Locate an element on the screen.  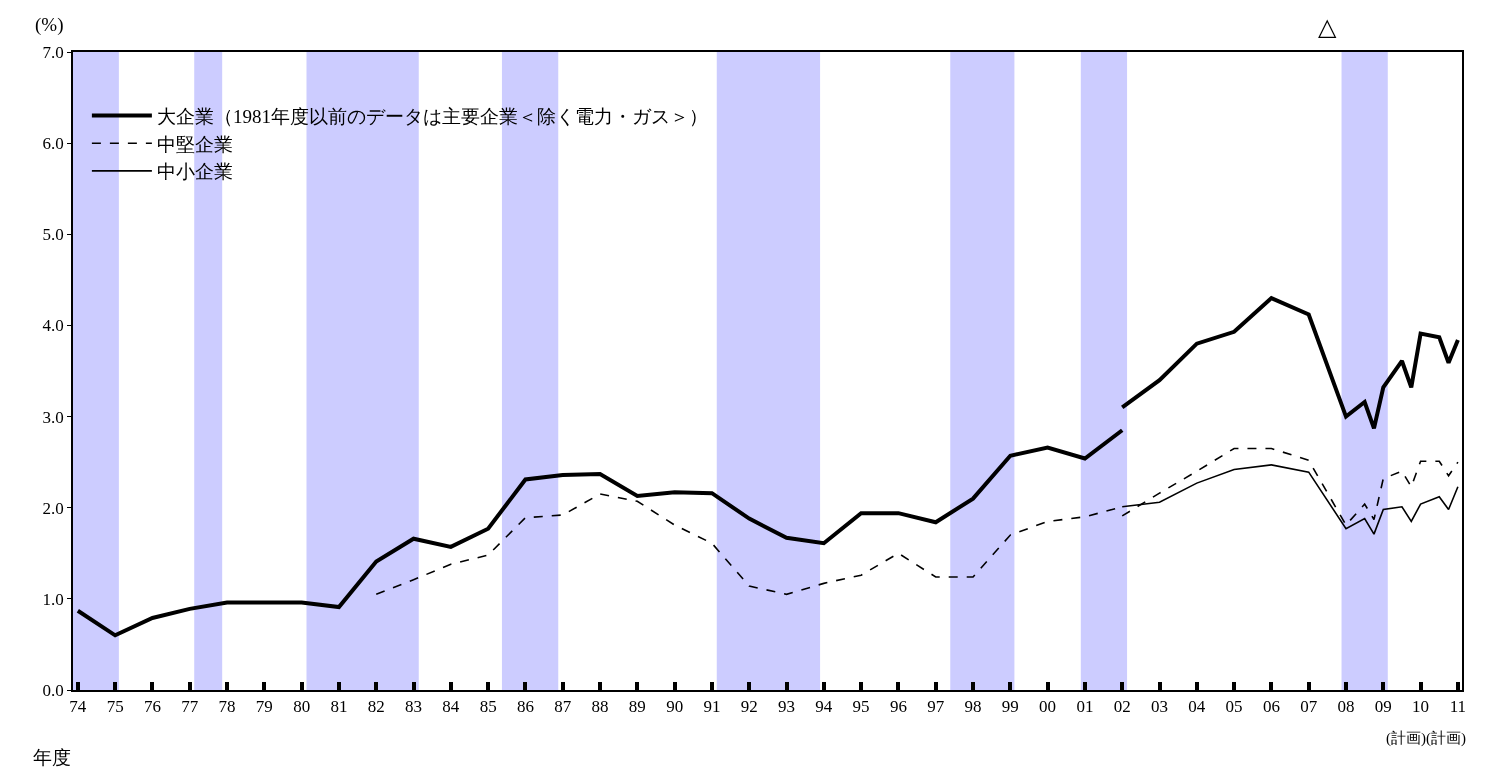
x-tick-label: 98 is located at coordinates (973, 707).